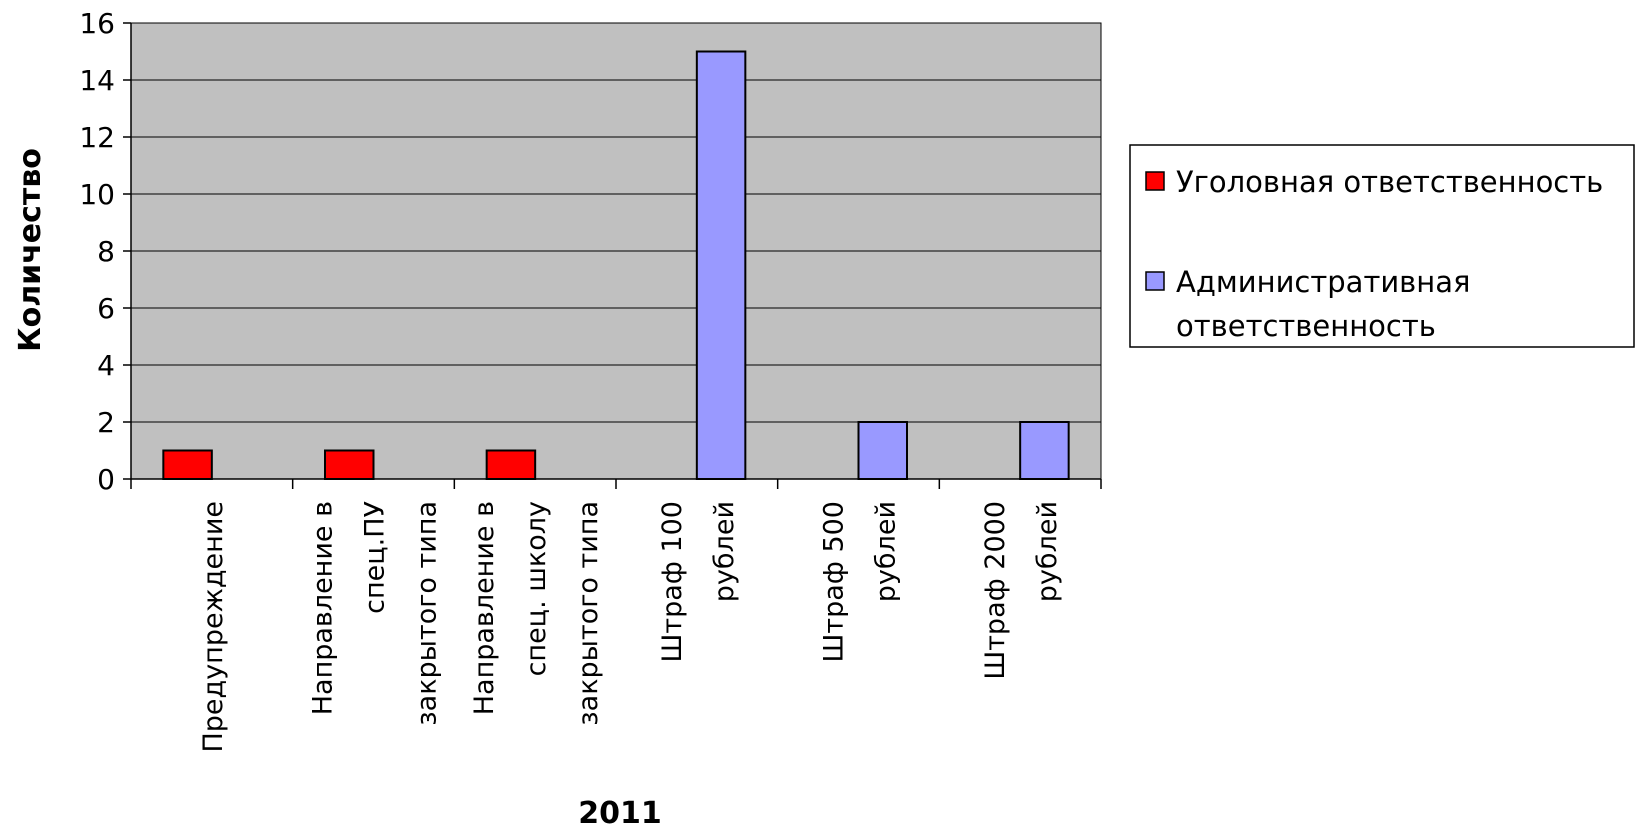  What do you see at coordinates (30, 250) in the screenshot?
I see `y-axis-title: Количество` at bounding box center [30, 250].